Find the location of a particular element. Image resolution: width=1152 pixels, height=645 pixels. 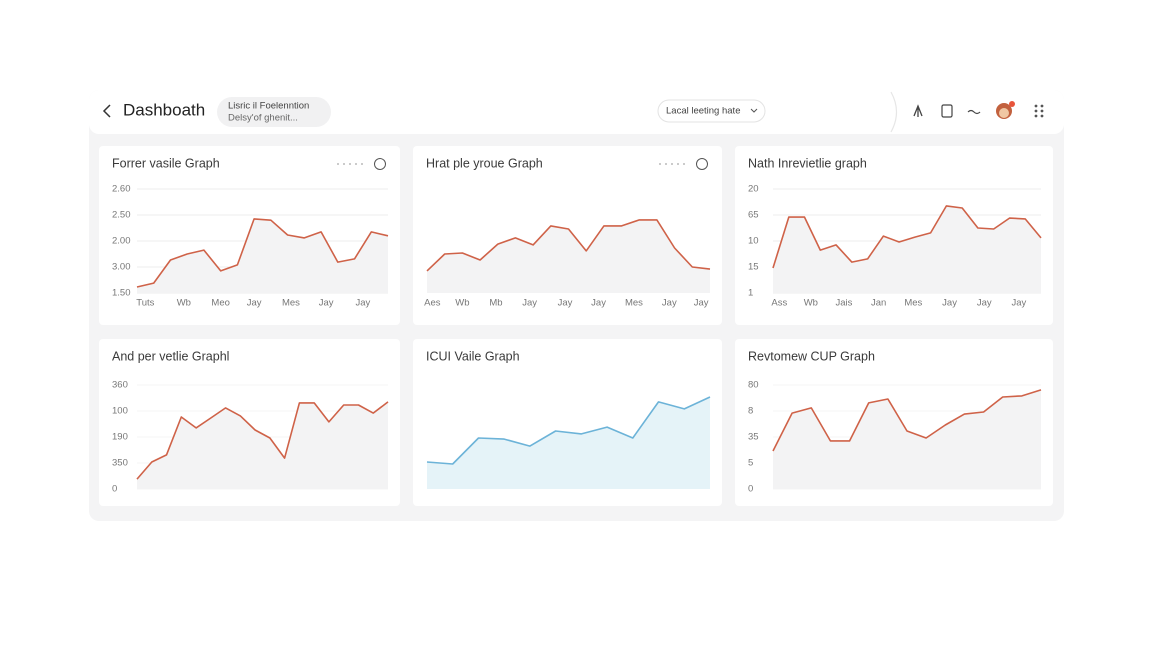

chart-title: And per vetlie Graphl is located at coordinates (170, 356).